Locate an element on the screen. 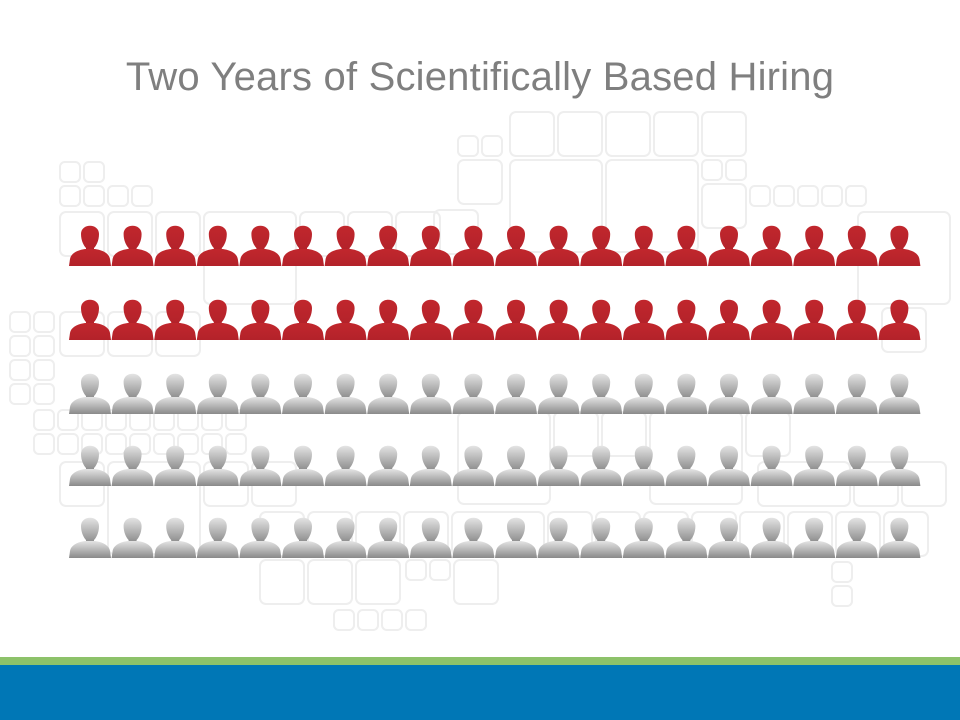 Image resolution: width=960 pixels, height=720 pixels. footer-green-stripe is located at coordinates (480, 661).